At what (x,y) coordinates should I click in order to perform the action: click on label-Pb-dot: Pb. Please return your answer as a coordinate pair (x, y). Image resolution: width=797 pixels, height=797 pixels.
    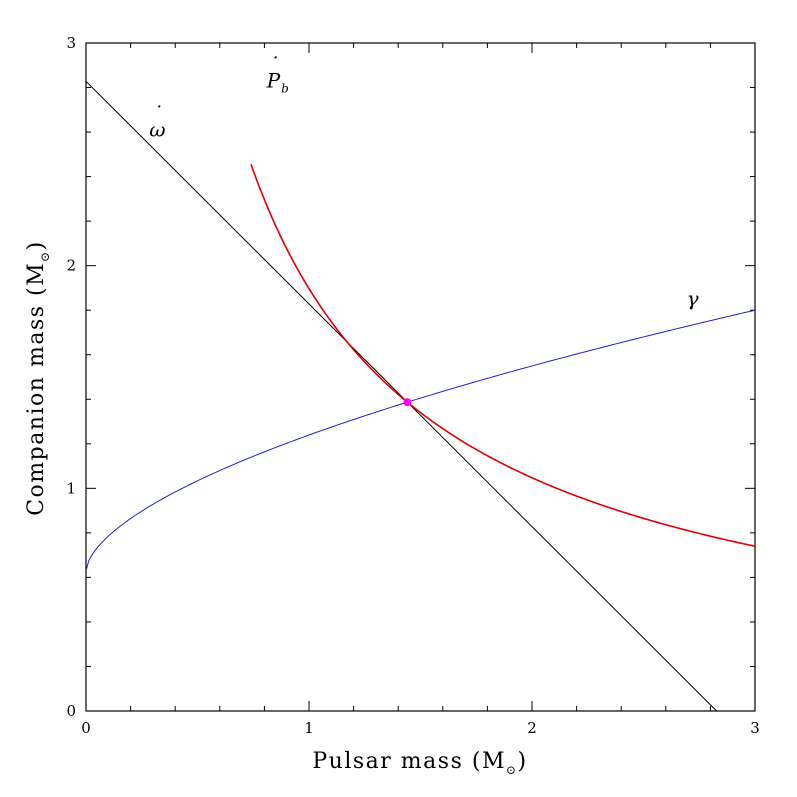
    Looking at the image, I should click on (277, 82).